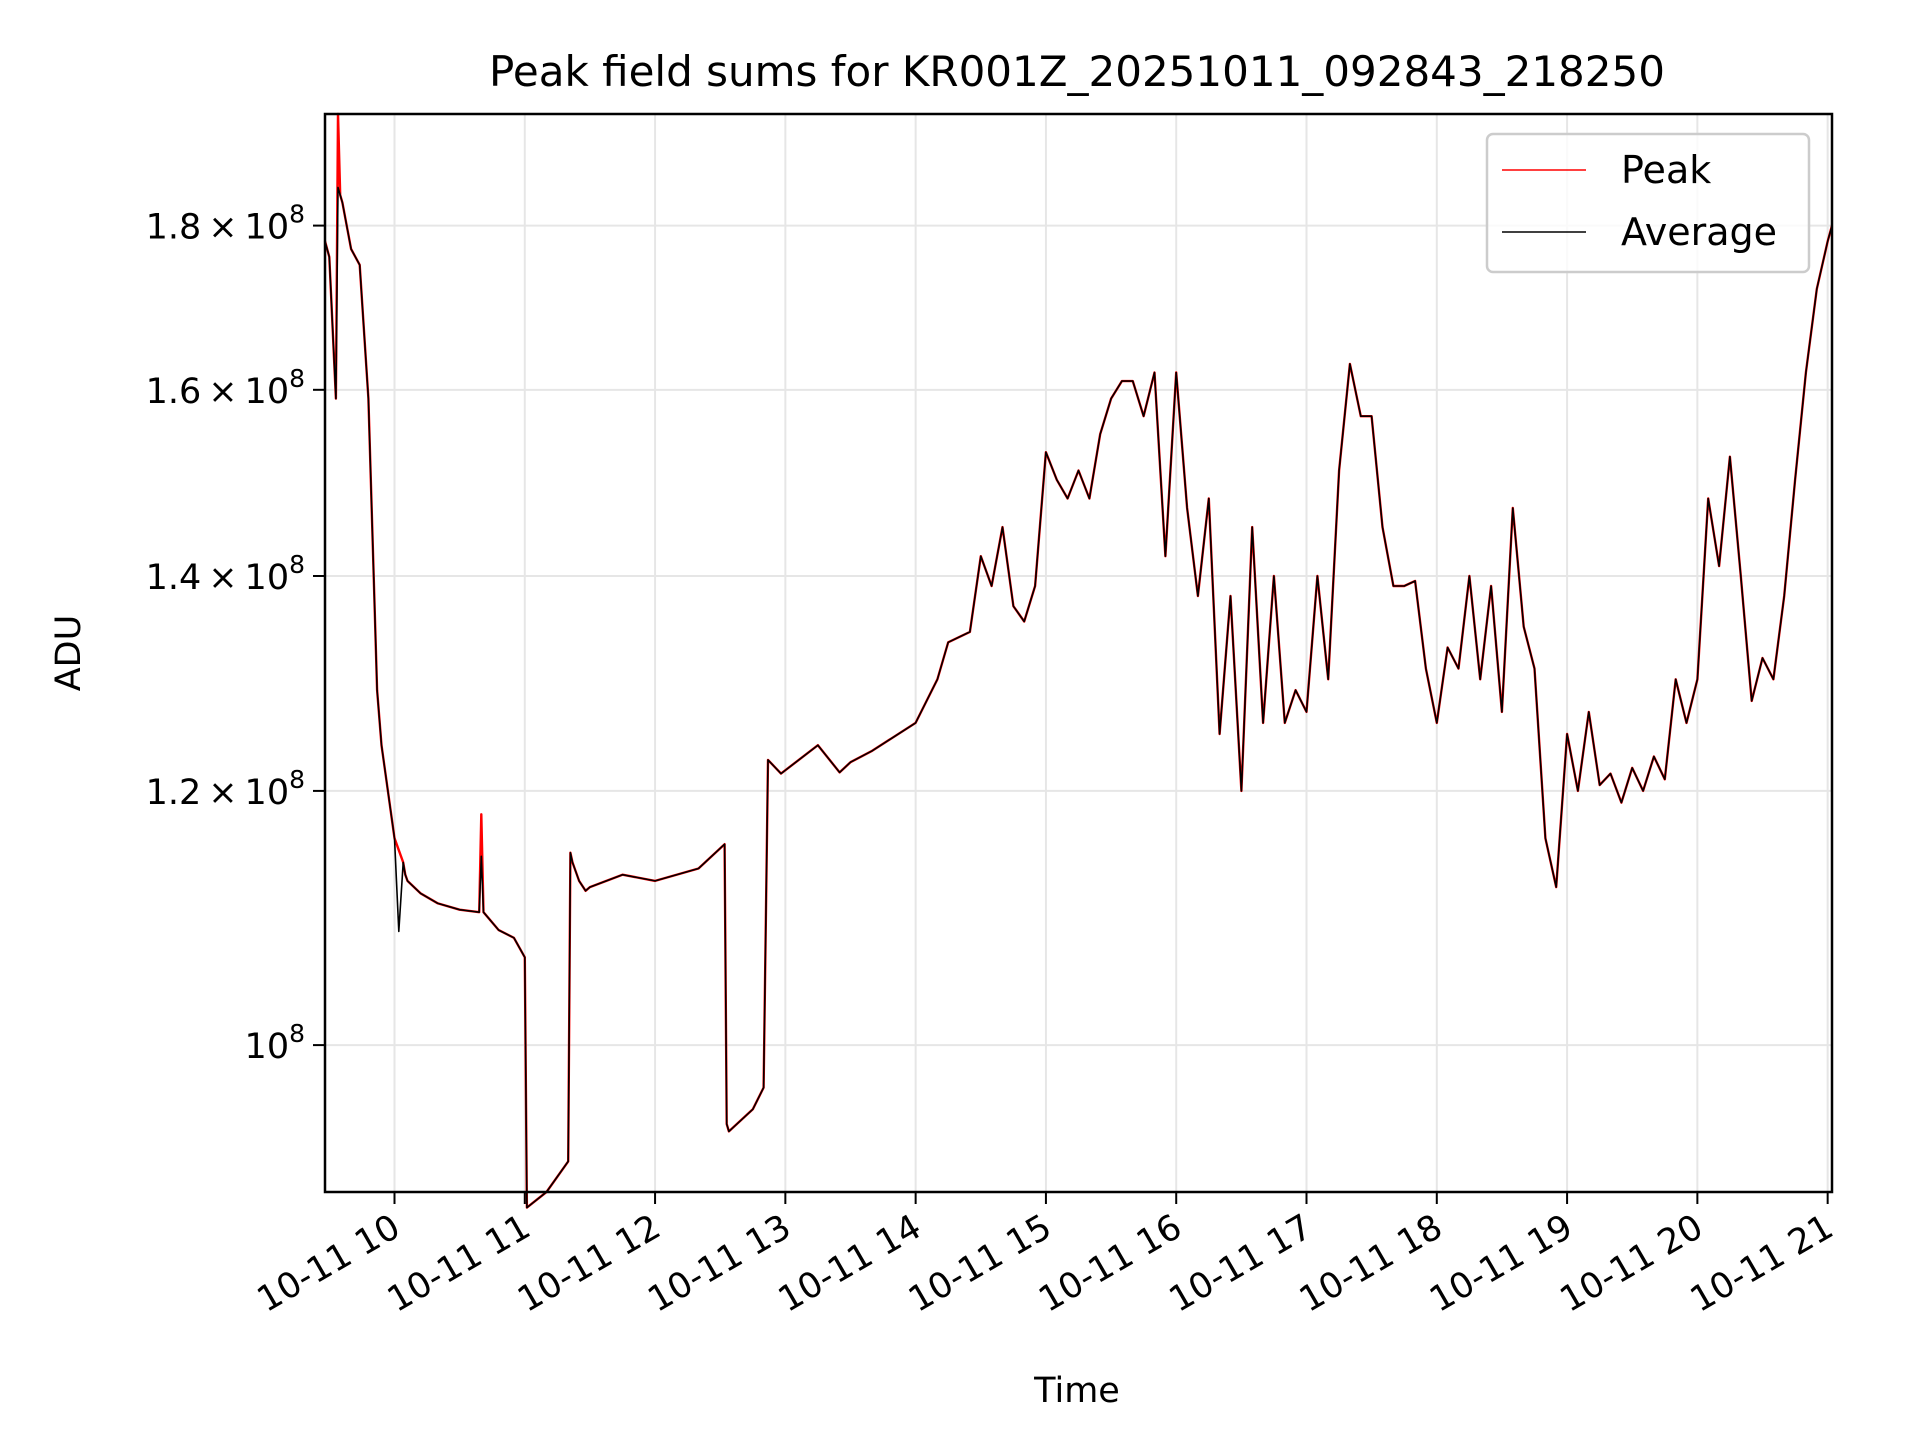 Image resolution: width=1920 pixels, height=1440 pixels. Describe the element at coordinates (275, 1043) in the screenshot. I see `y-tick-label: 108` at that location.